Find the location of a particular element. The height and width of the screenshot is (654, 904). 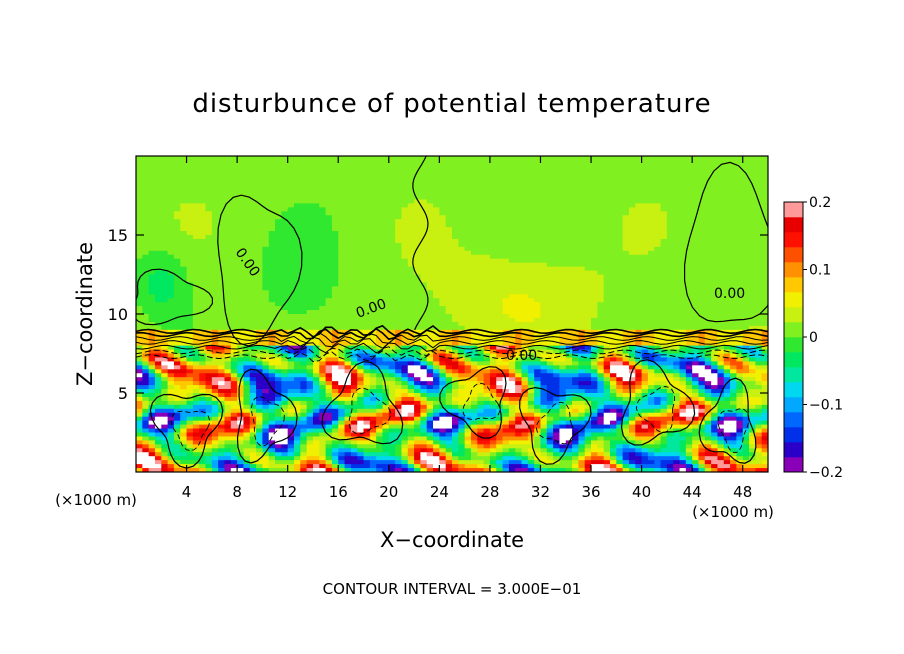

y-tick-label: 15 is located at coordinates (118, 235).